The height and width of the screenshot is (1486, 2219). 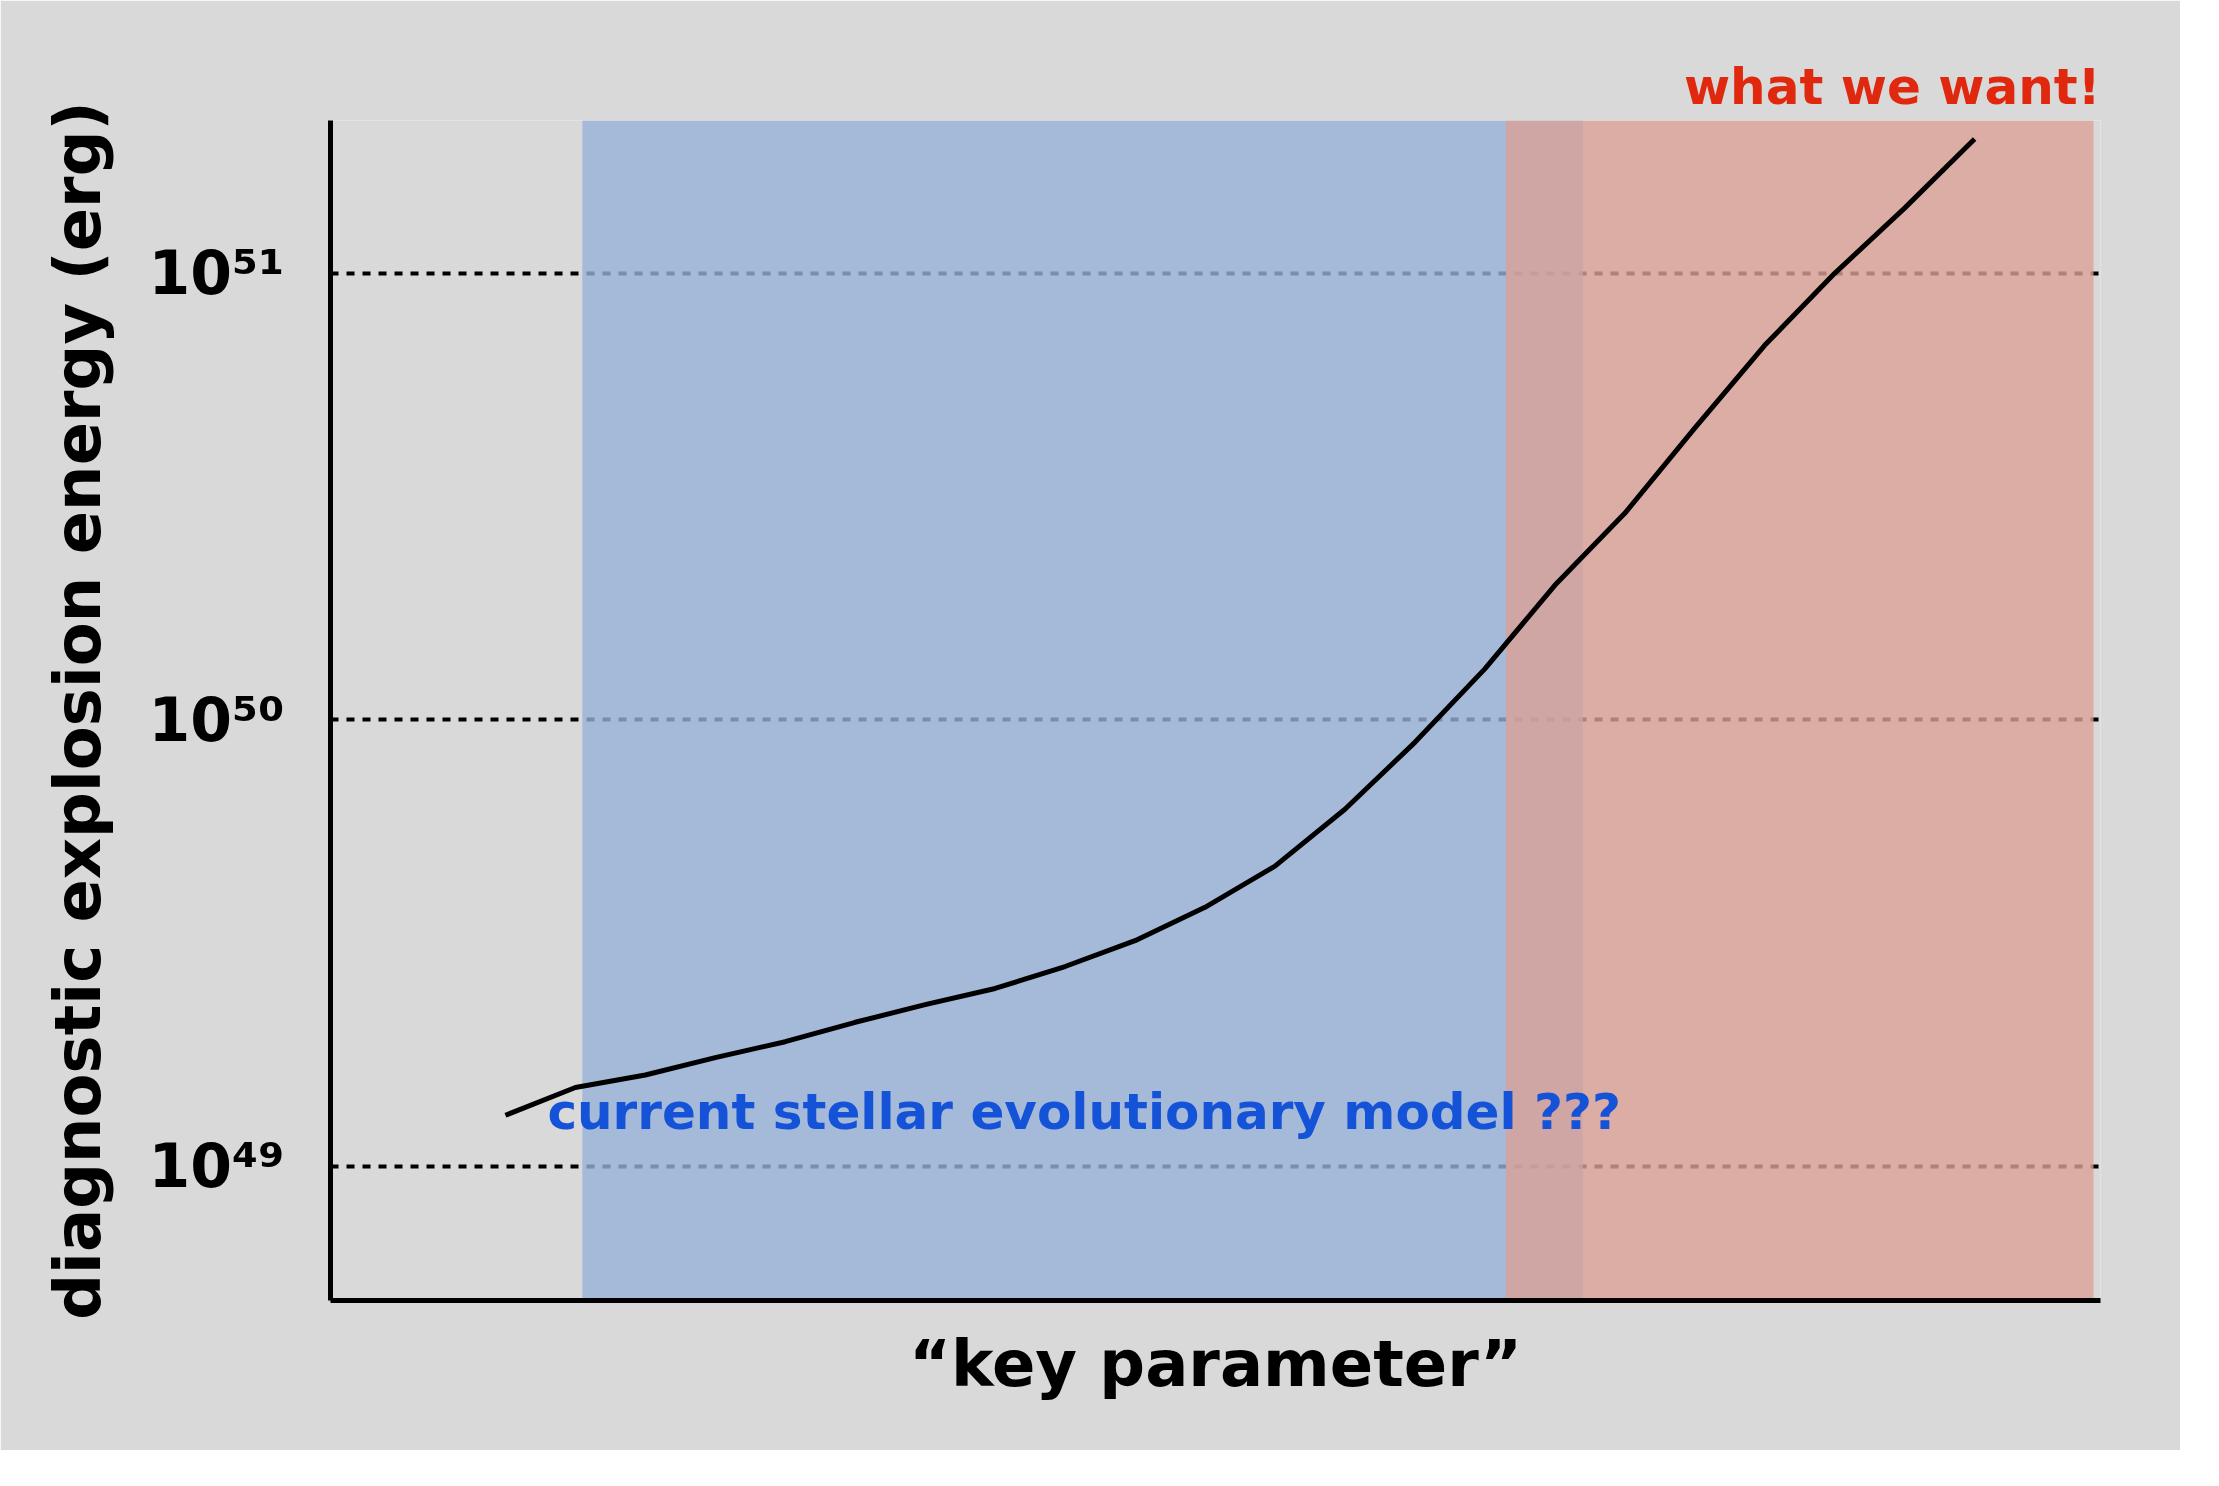 What do you see at coordinates (1215, 1363) in the screenshot?
I see `x-axis-title: “key parameter”` at bounding box center [1215, 1363].